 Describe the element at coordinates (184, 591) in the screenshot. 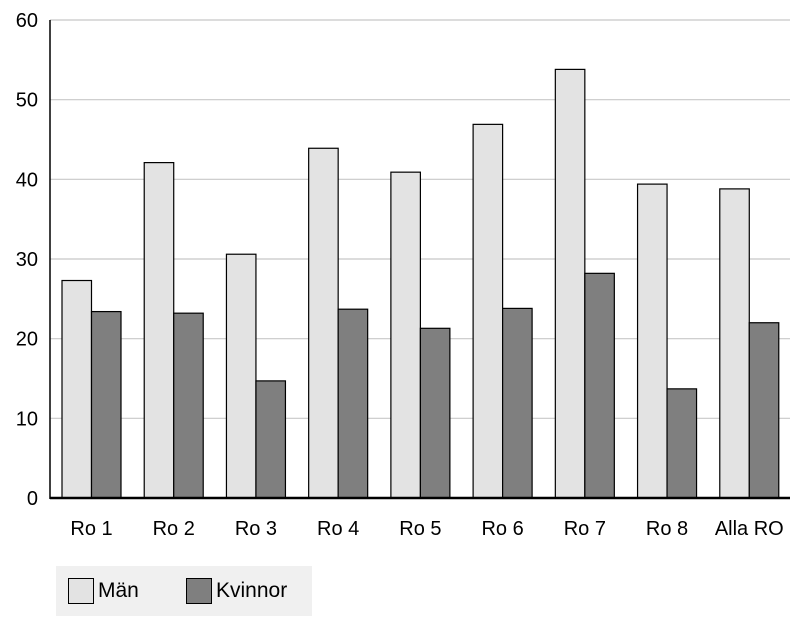

I see `legend: Män Kvinnor` at that location.